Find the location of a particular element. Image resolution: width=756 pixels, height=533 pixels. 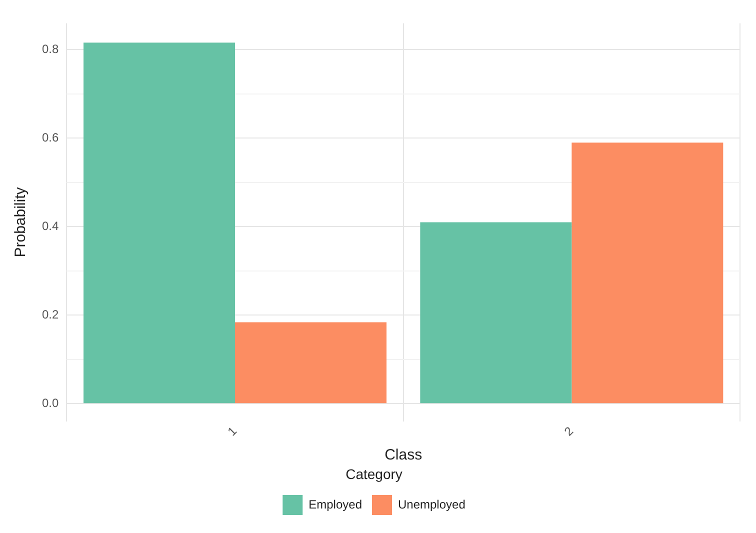

legend-label: Employed is located at coordinates (335, 504).